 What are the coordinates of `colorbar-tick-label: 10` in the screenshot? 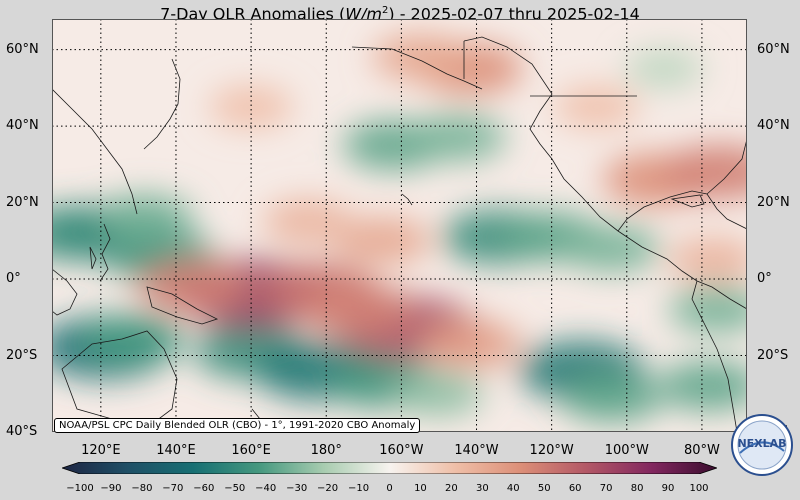 It's located at (420, 488).